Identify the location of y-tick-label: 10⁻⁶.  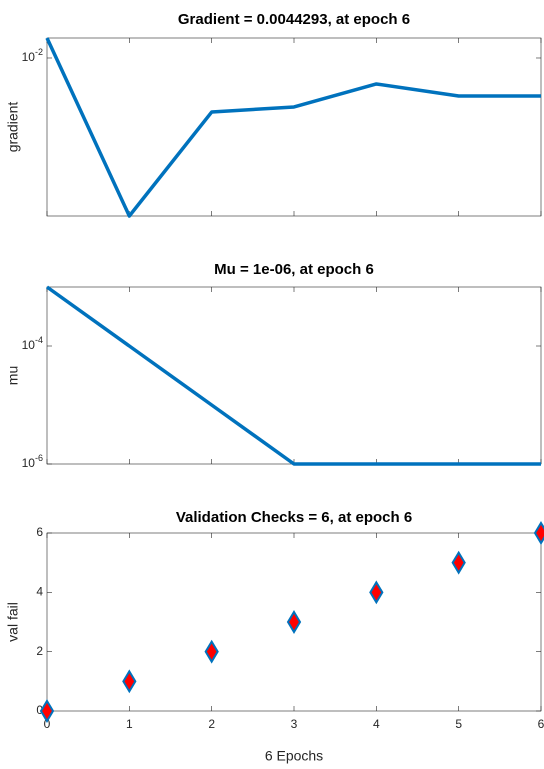
(32, 461).